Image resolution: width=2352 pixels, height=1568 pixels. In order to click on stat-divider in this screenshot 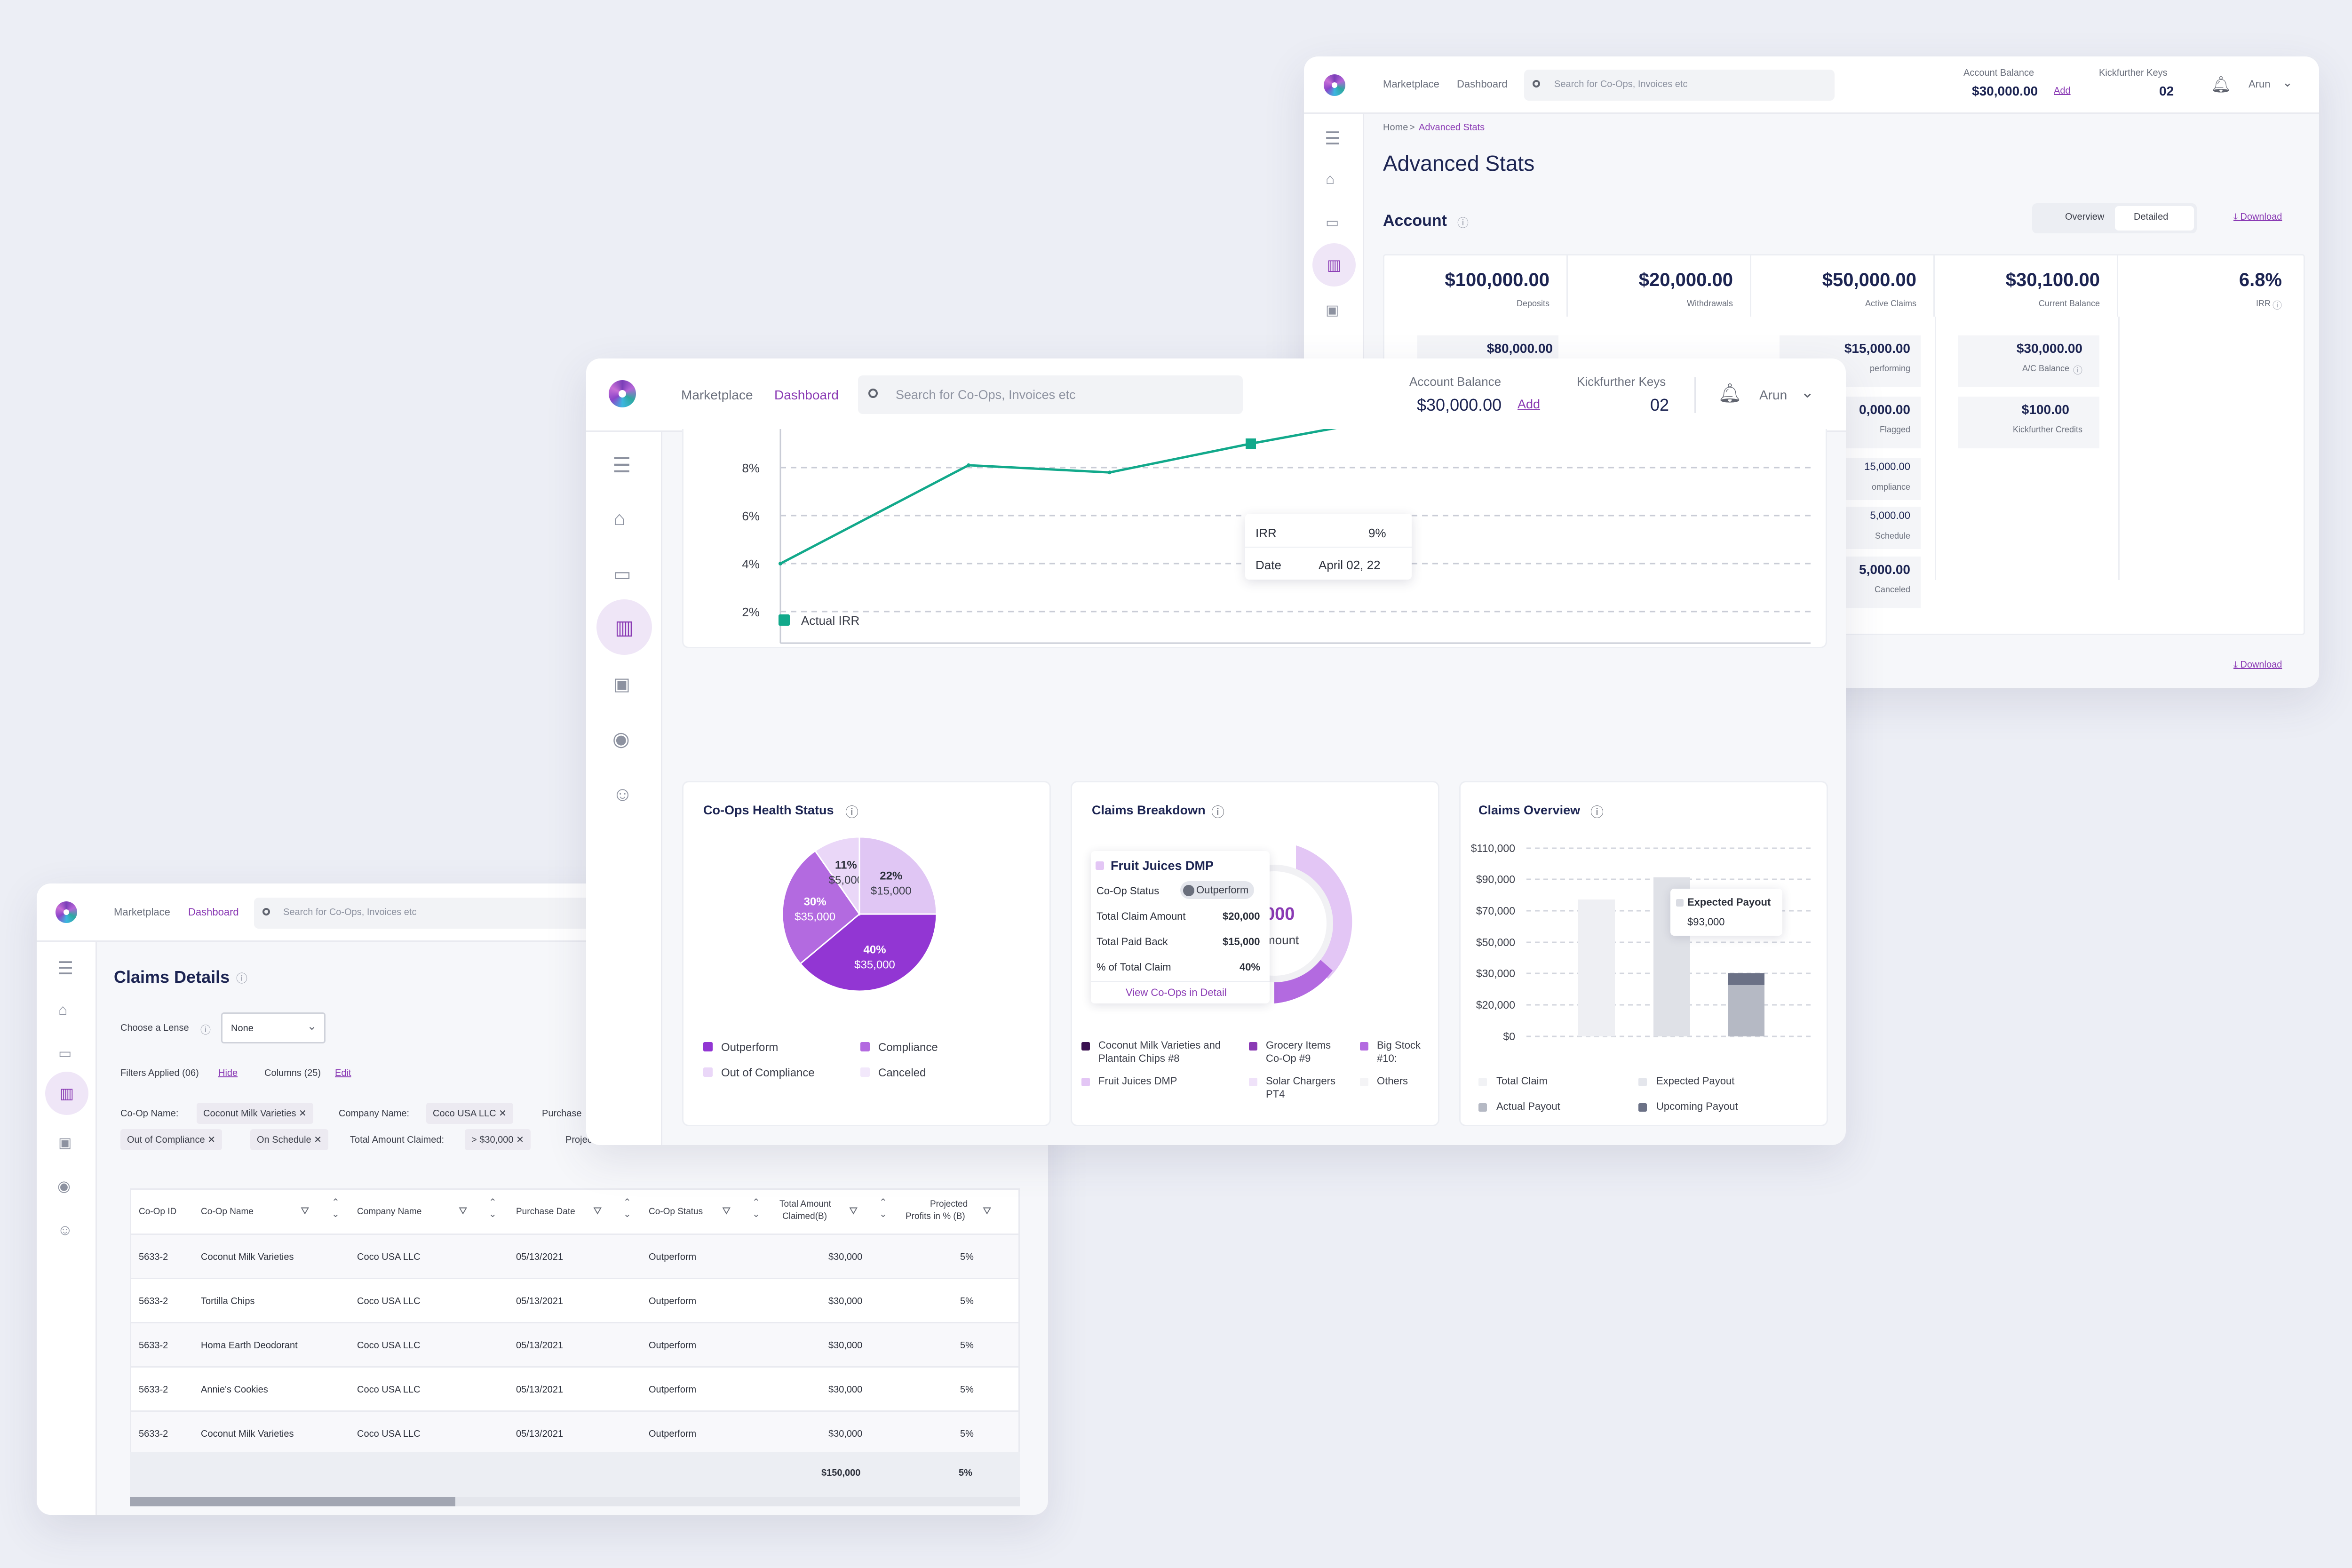, I will do `click(2119, 448)`.